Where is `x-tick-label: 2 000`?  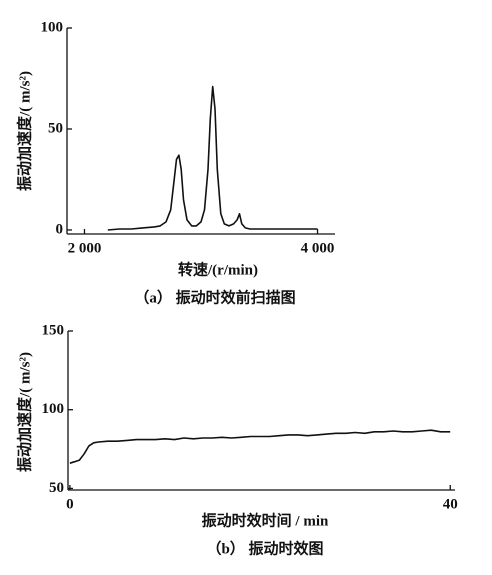
x-tick-label: 2 000 is located at coordinates (85, 248).